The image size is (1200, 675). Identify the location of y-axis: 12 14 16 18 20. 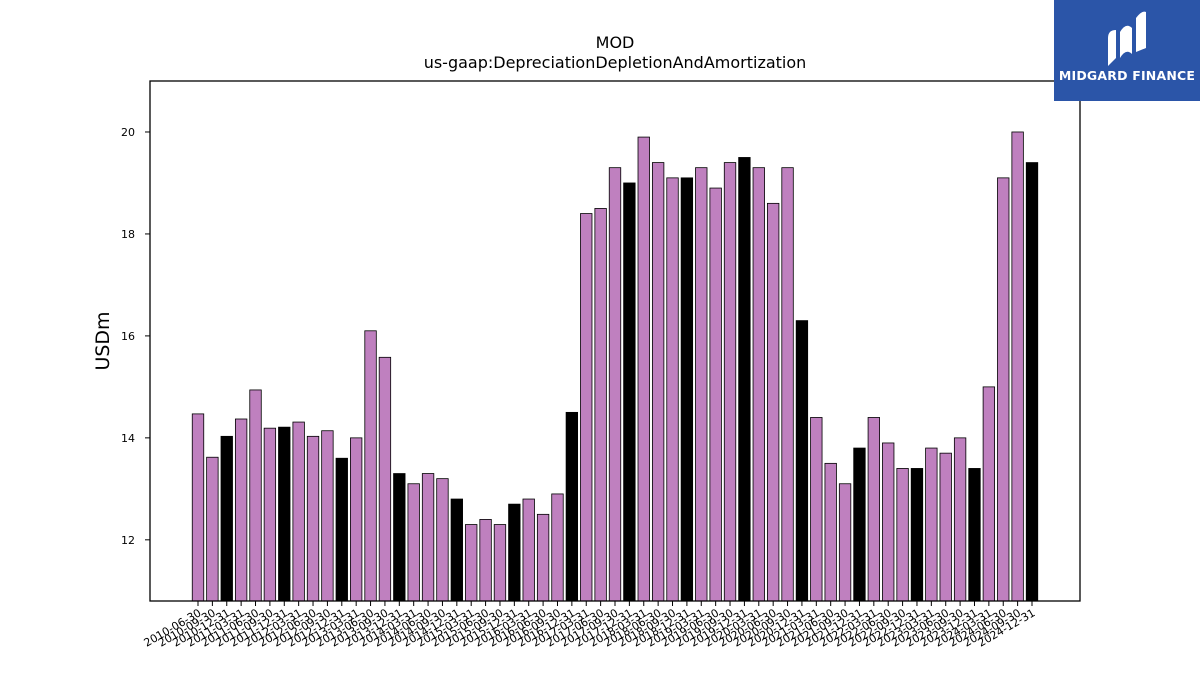
(135, 336).